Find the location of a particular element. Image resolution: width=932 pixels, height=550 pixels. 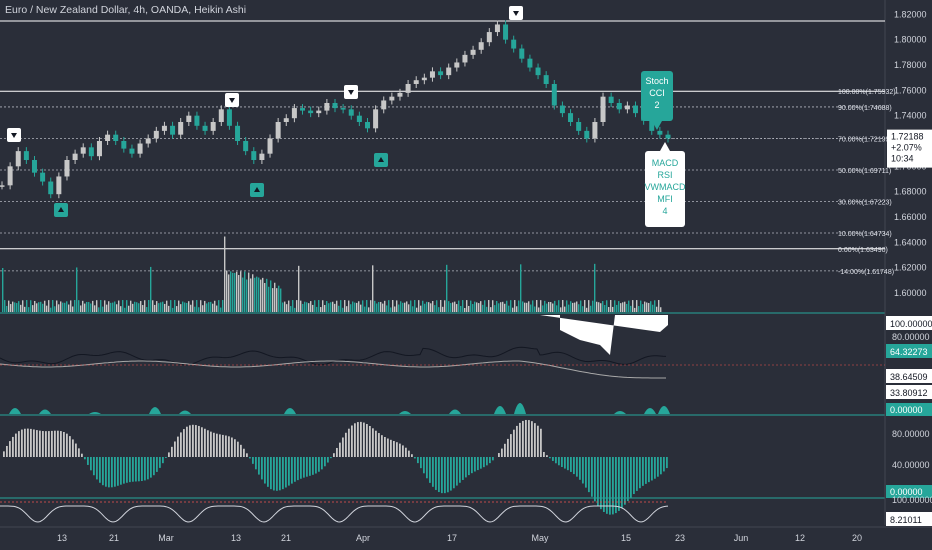

time-tick-label: 15 is located at coordinates (626, 538).